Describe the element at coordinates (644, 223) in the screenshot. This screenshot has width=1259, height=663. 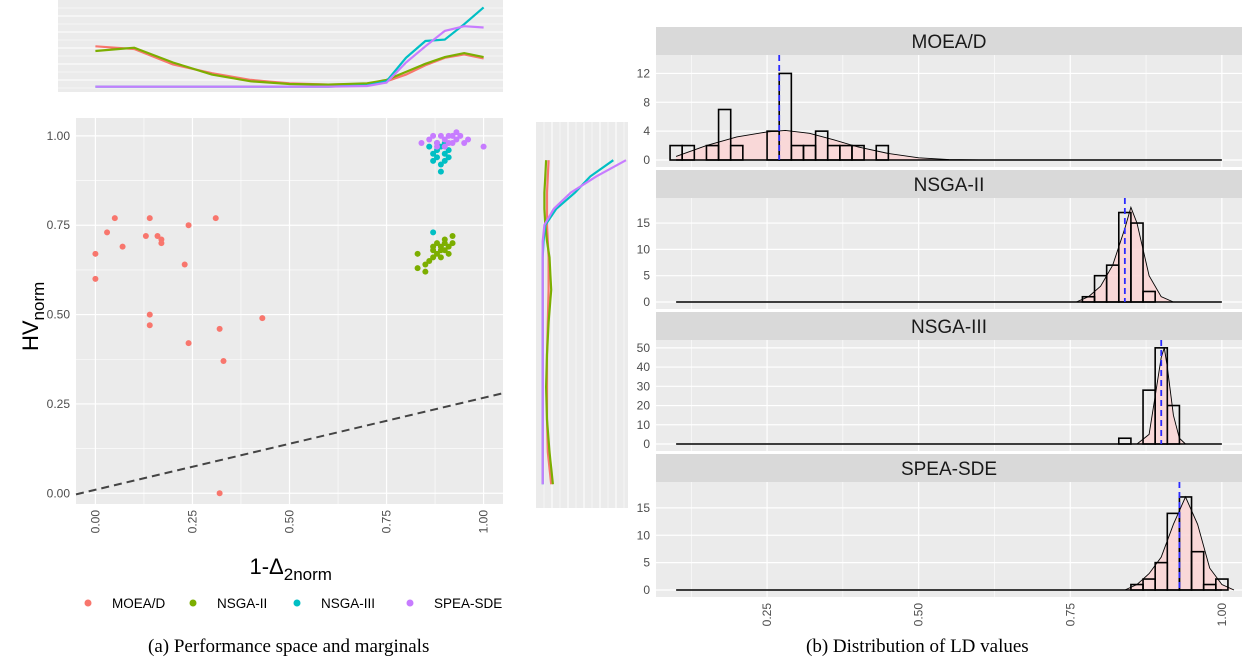
I see `y-tick-label: 15` at that location.